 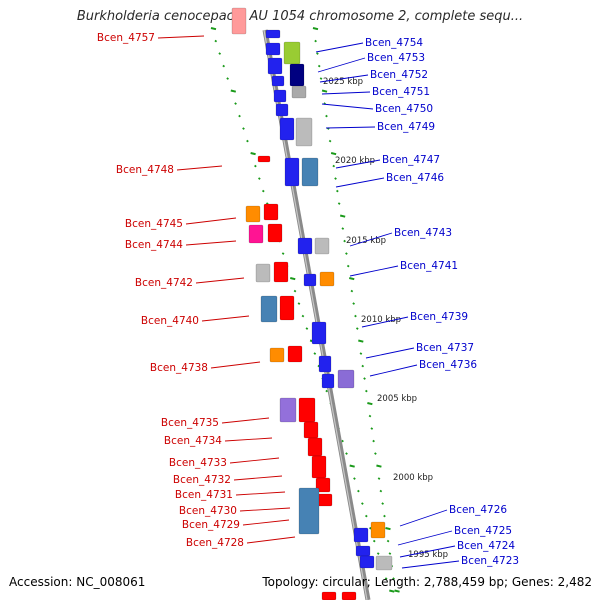 I want to click on gene-label-right: Bcen_4737, so click(x=445, y=348).